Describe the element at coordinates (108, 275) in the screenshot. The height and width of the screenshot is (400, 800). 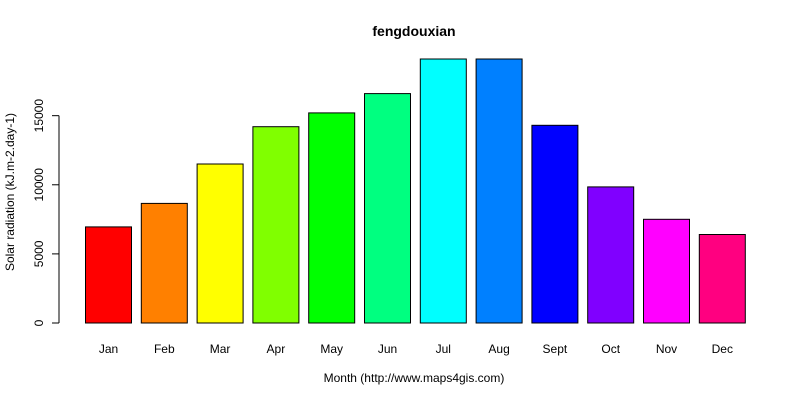
I see `bar-jan` at that location.